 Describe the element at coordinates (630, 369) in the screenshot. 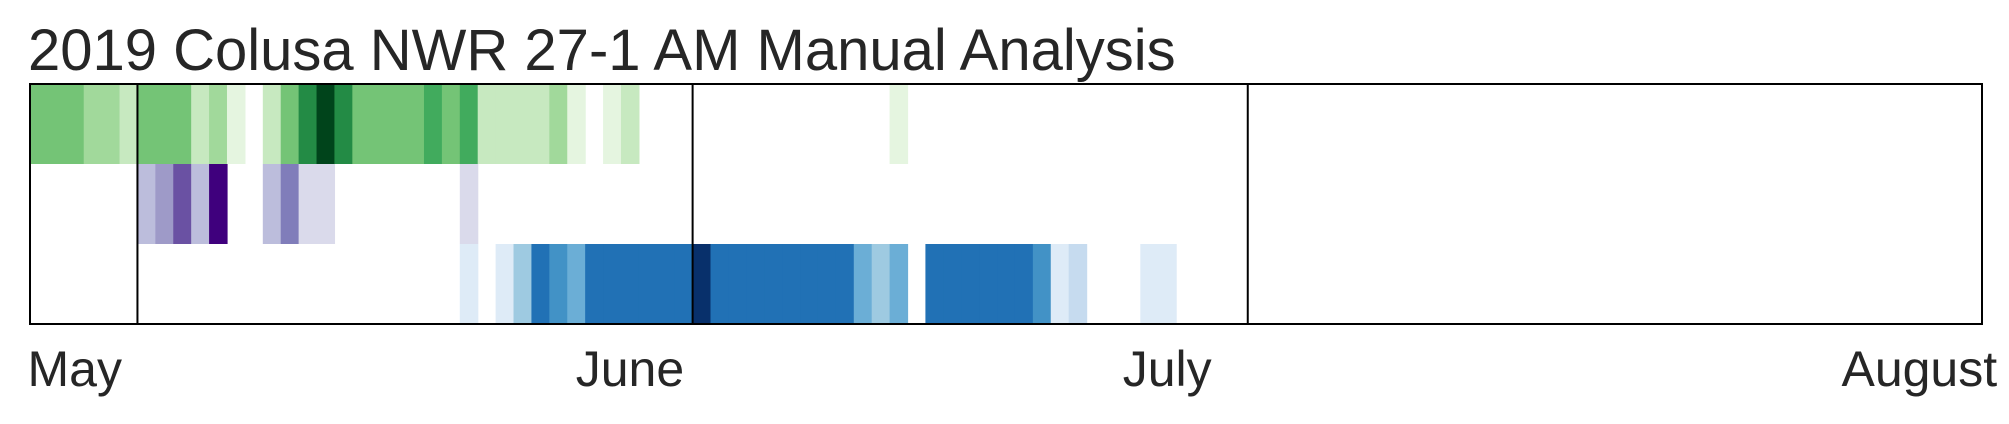

I see `month-tick-label: June` at that location.